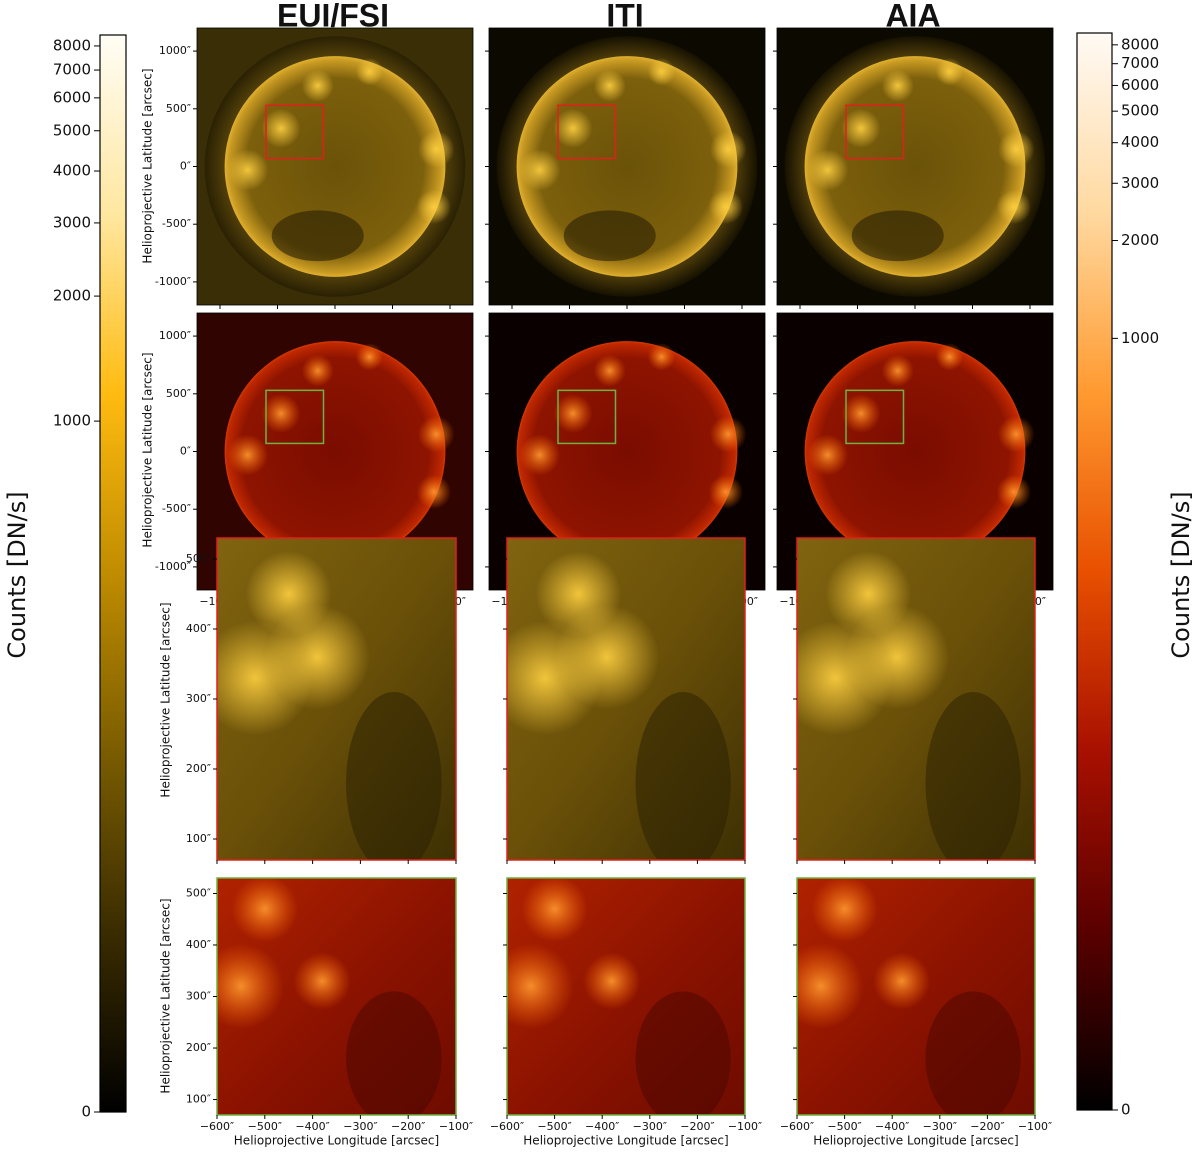 The width and height of the screenshot is (1200, 1152). Describe the element at coordinates (1140, 240) in the screenshot. I see `colorbar-tick-label: 2000` at that location.